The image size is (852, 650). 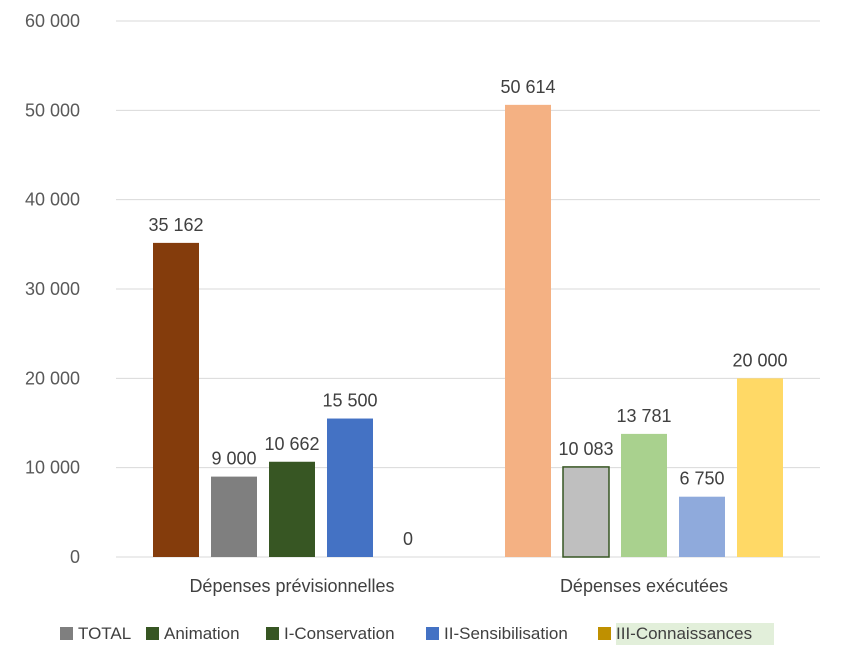 What do you see at coordinates (52, 468) in the screenshot?
I see `y-tick-label: 10 000` at bounding box center [52, 468].